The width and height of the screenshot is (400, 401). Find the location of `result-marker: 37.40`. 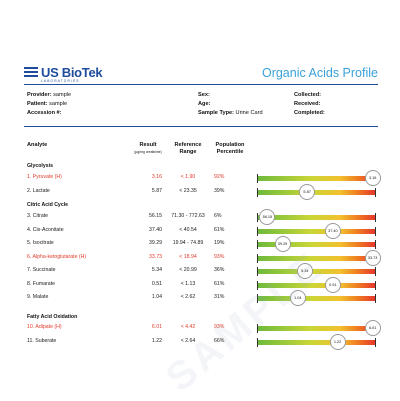

result-marker: 37.40 is located at coordinates (332, 230).